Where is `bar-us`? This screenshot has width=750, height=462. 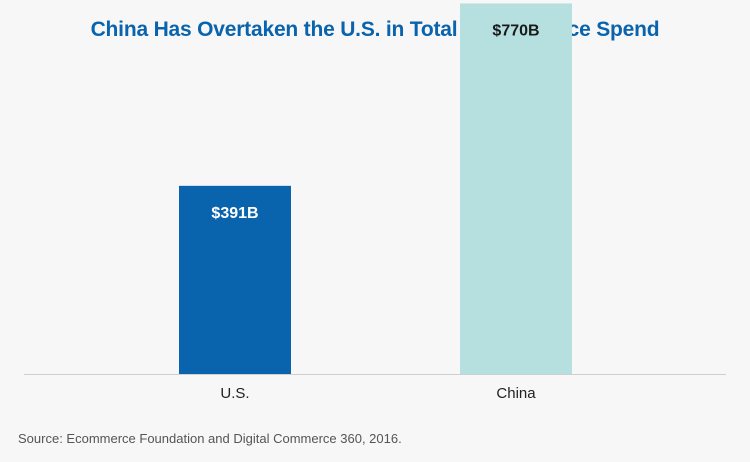
bar-us is located at coordinates (235, 279).